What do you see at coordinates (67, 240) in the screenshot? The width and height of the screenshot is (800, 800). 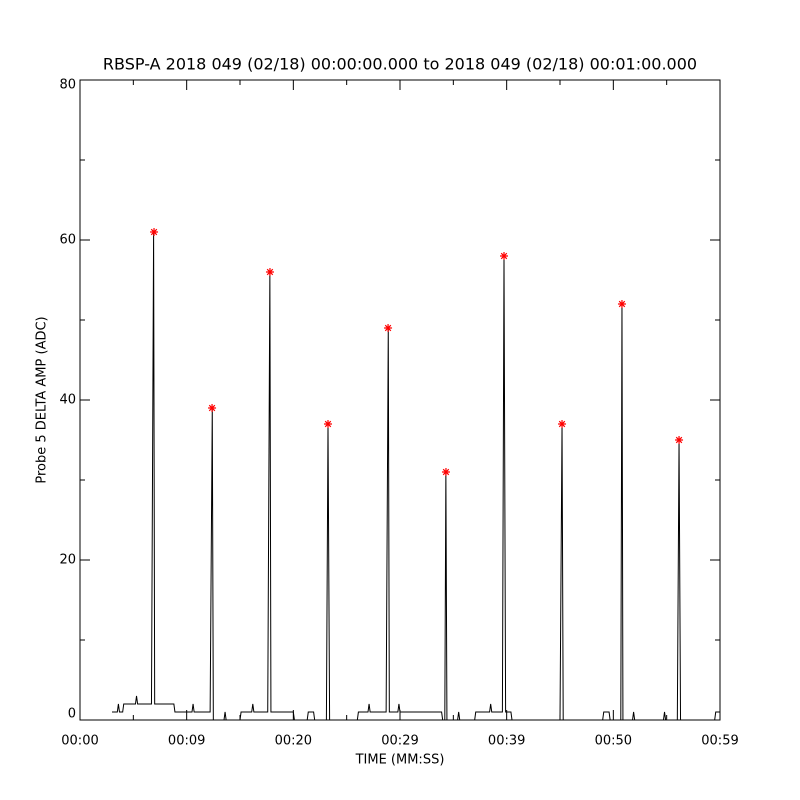 I see `y-tick-label: 60` at bounding box center [67, 240].